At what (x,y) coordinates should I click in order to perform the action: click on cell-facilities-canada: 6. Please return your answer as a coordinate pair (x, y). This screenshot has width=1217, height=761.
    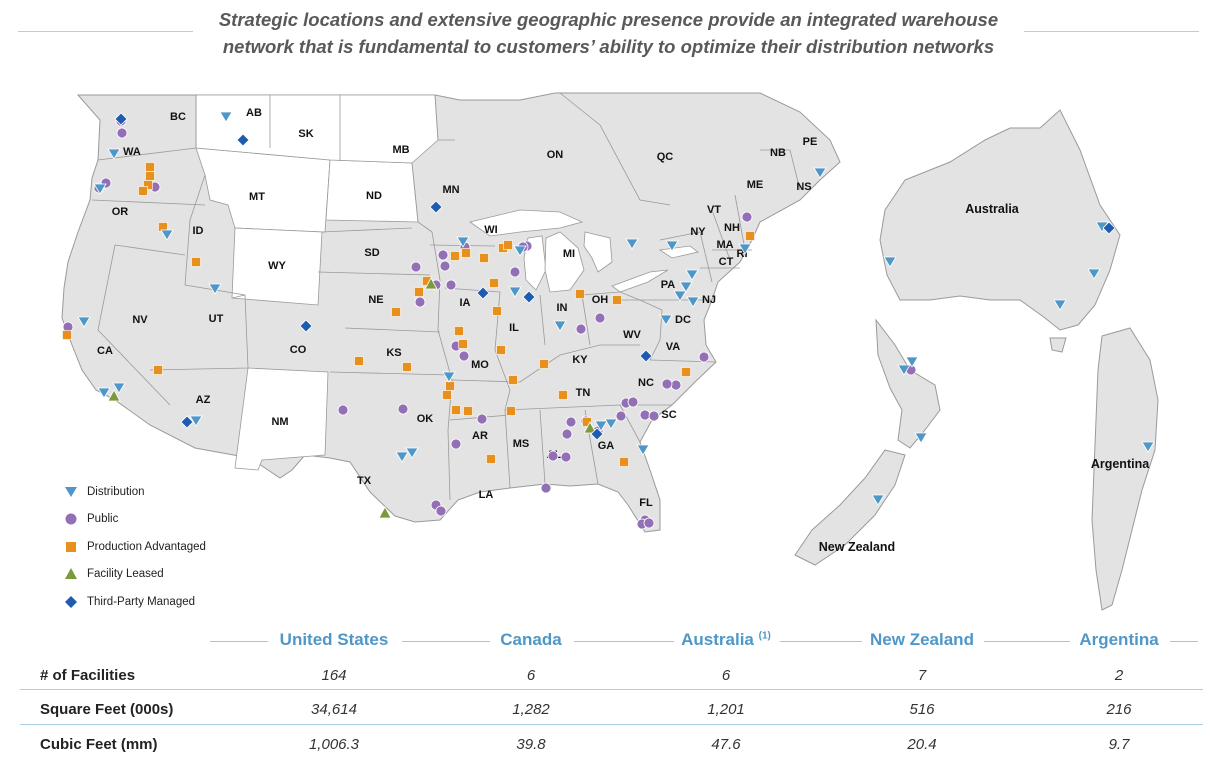
    Looking at the image, I should click on (531, 675).